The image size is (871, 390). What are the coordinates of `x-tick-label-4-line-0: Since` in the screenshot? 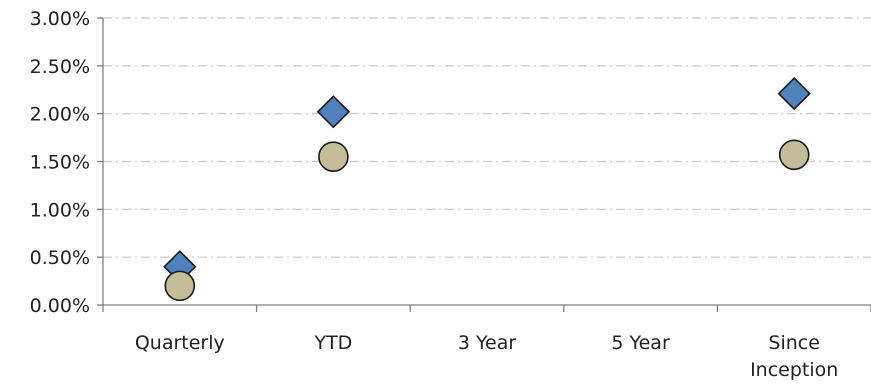 It's located at (794, 343).